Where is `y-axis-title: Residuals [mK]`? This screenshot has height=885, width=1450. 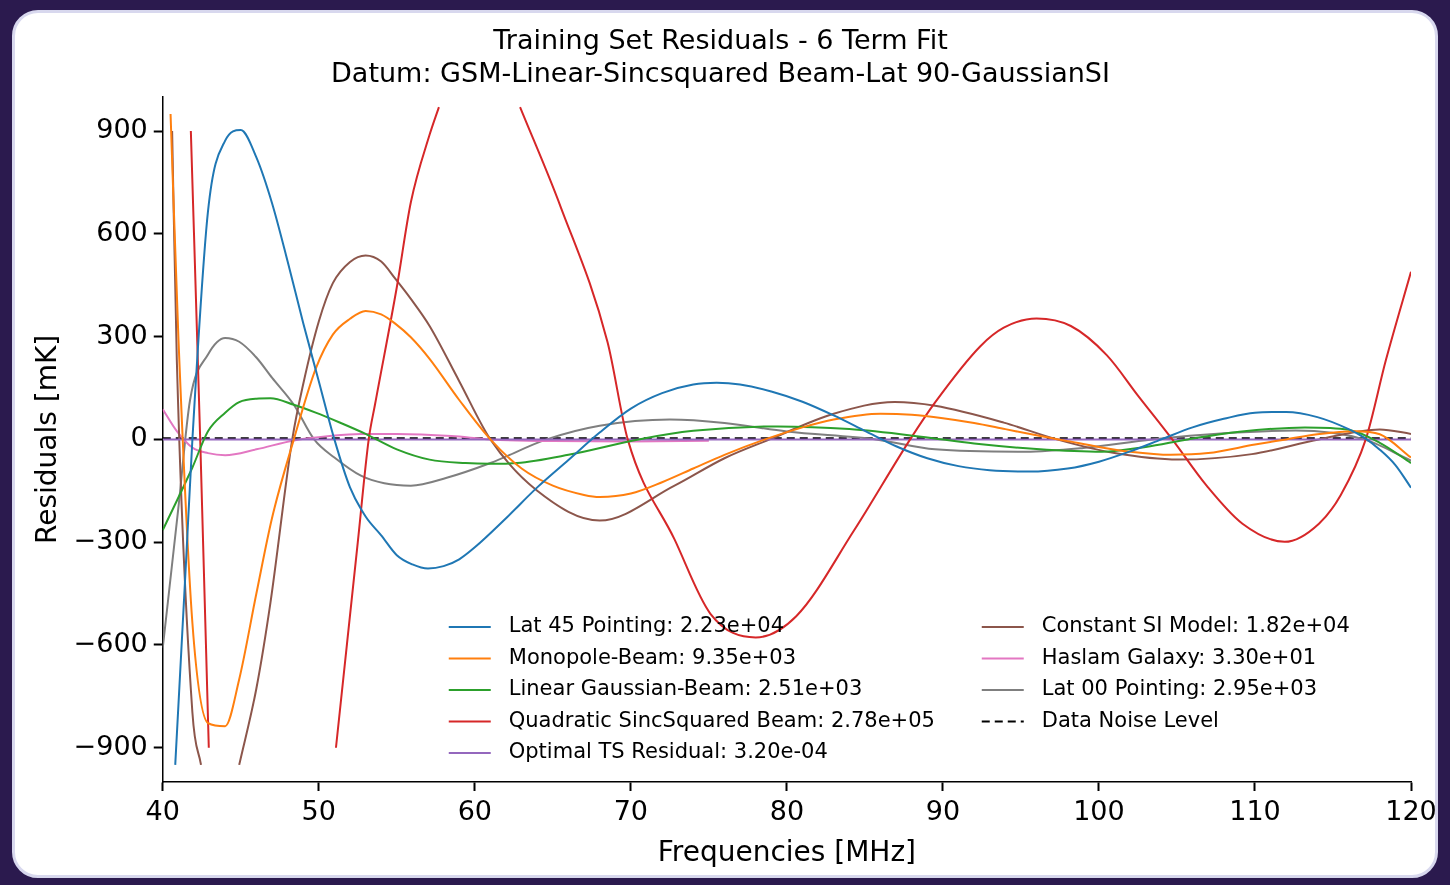 y-axis-title: Residuals [mK] is located at coordinates (47, 439).